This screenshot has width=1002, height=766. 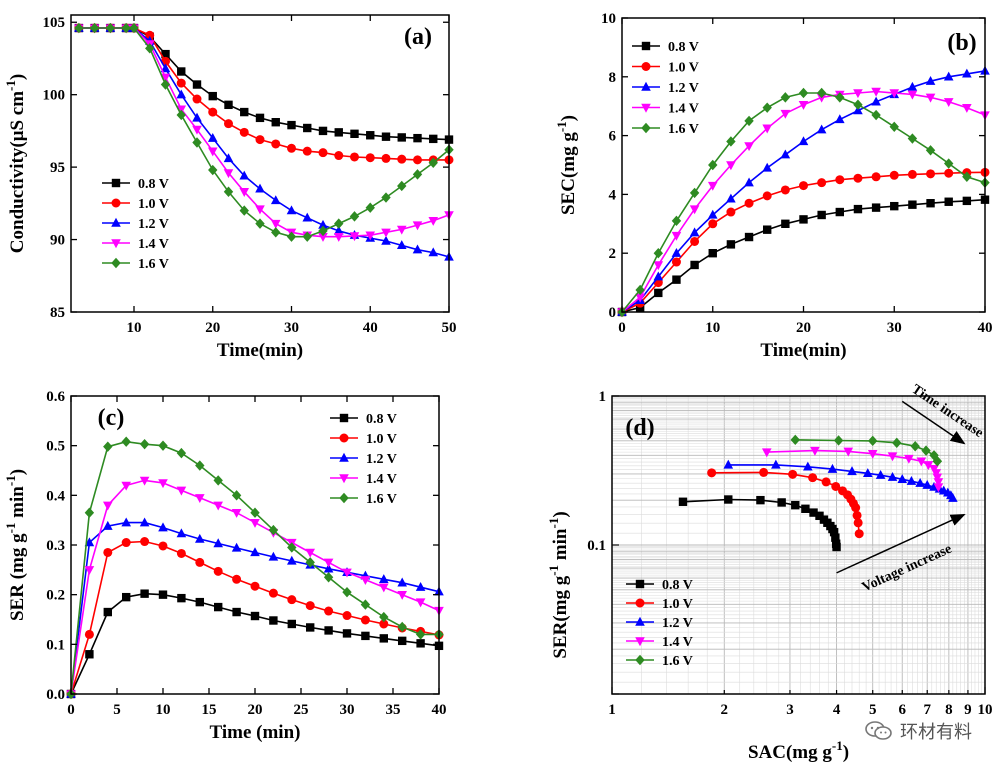 What do you see at coordinates (683, 109) in the screenshot?
I see `panel-b-legend-label: 1.4 V` at bounding box center [683, 109].